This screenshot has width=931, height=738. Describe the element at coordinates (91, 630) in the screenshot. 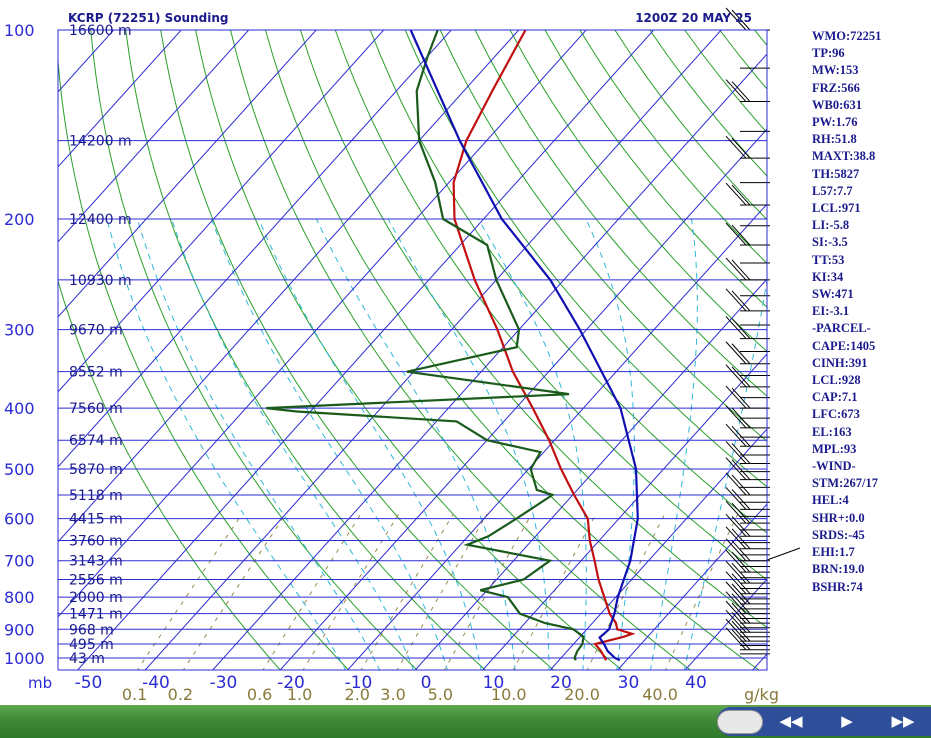

I see `height-label: 968 m` at that location.